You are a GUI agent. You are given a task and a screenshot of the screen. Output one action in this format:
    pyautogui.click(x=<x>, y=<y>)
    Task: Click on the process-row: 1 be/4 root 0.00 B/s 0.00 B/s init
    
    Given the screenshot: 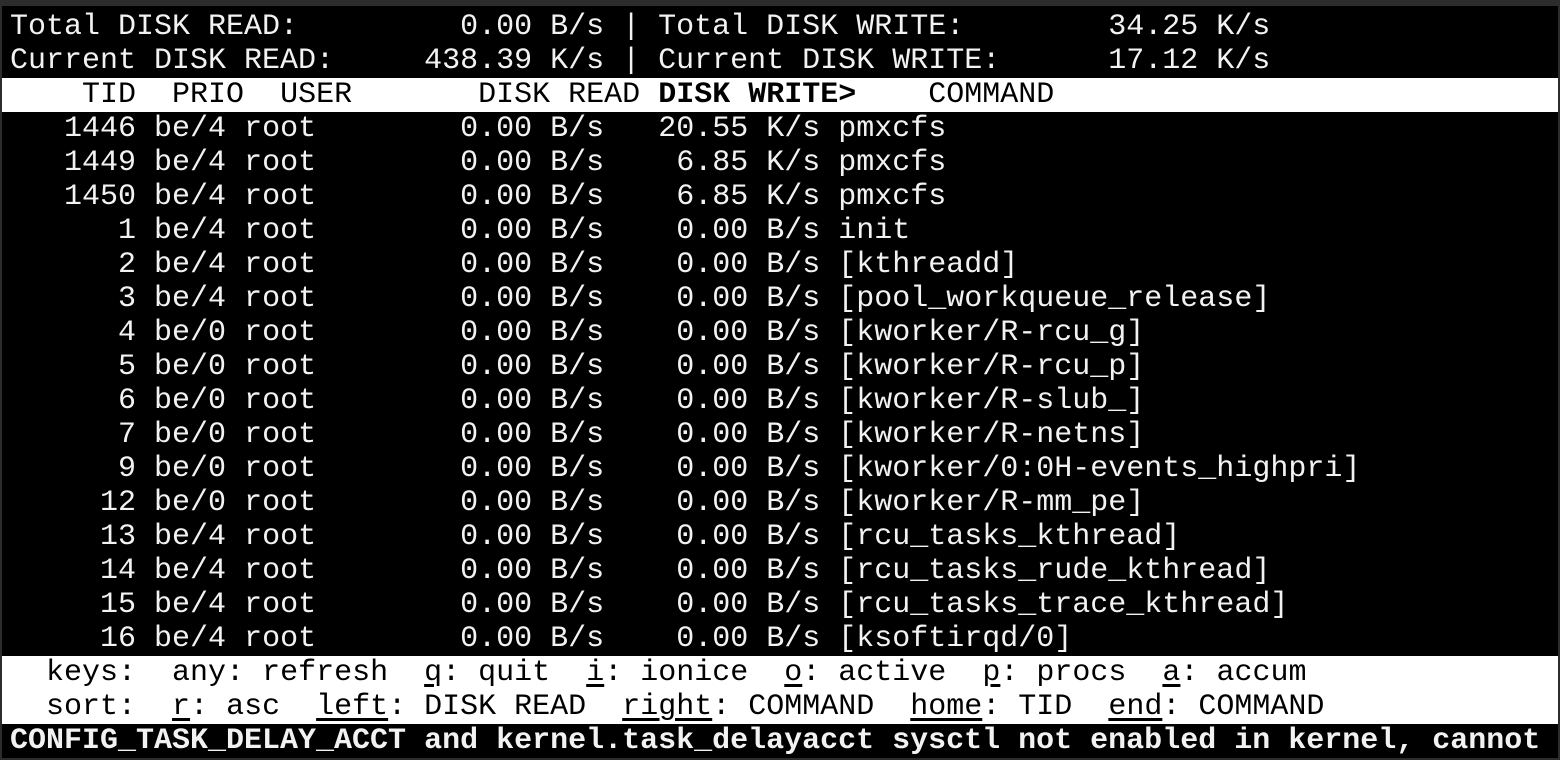 What is the action you would take?
    pyautogui.click(x=780, y=231)
    